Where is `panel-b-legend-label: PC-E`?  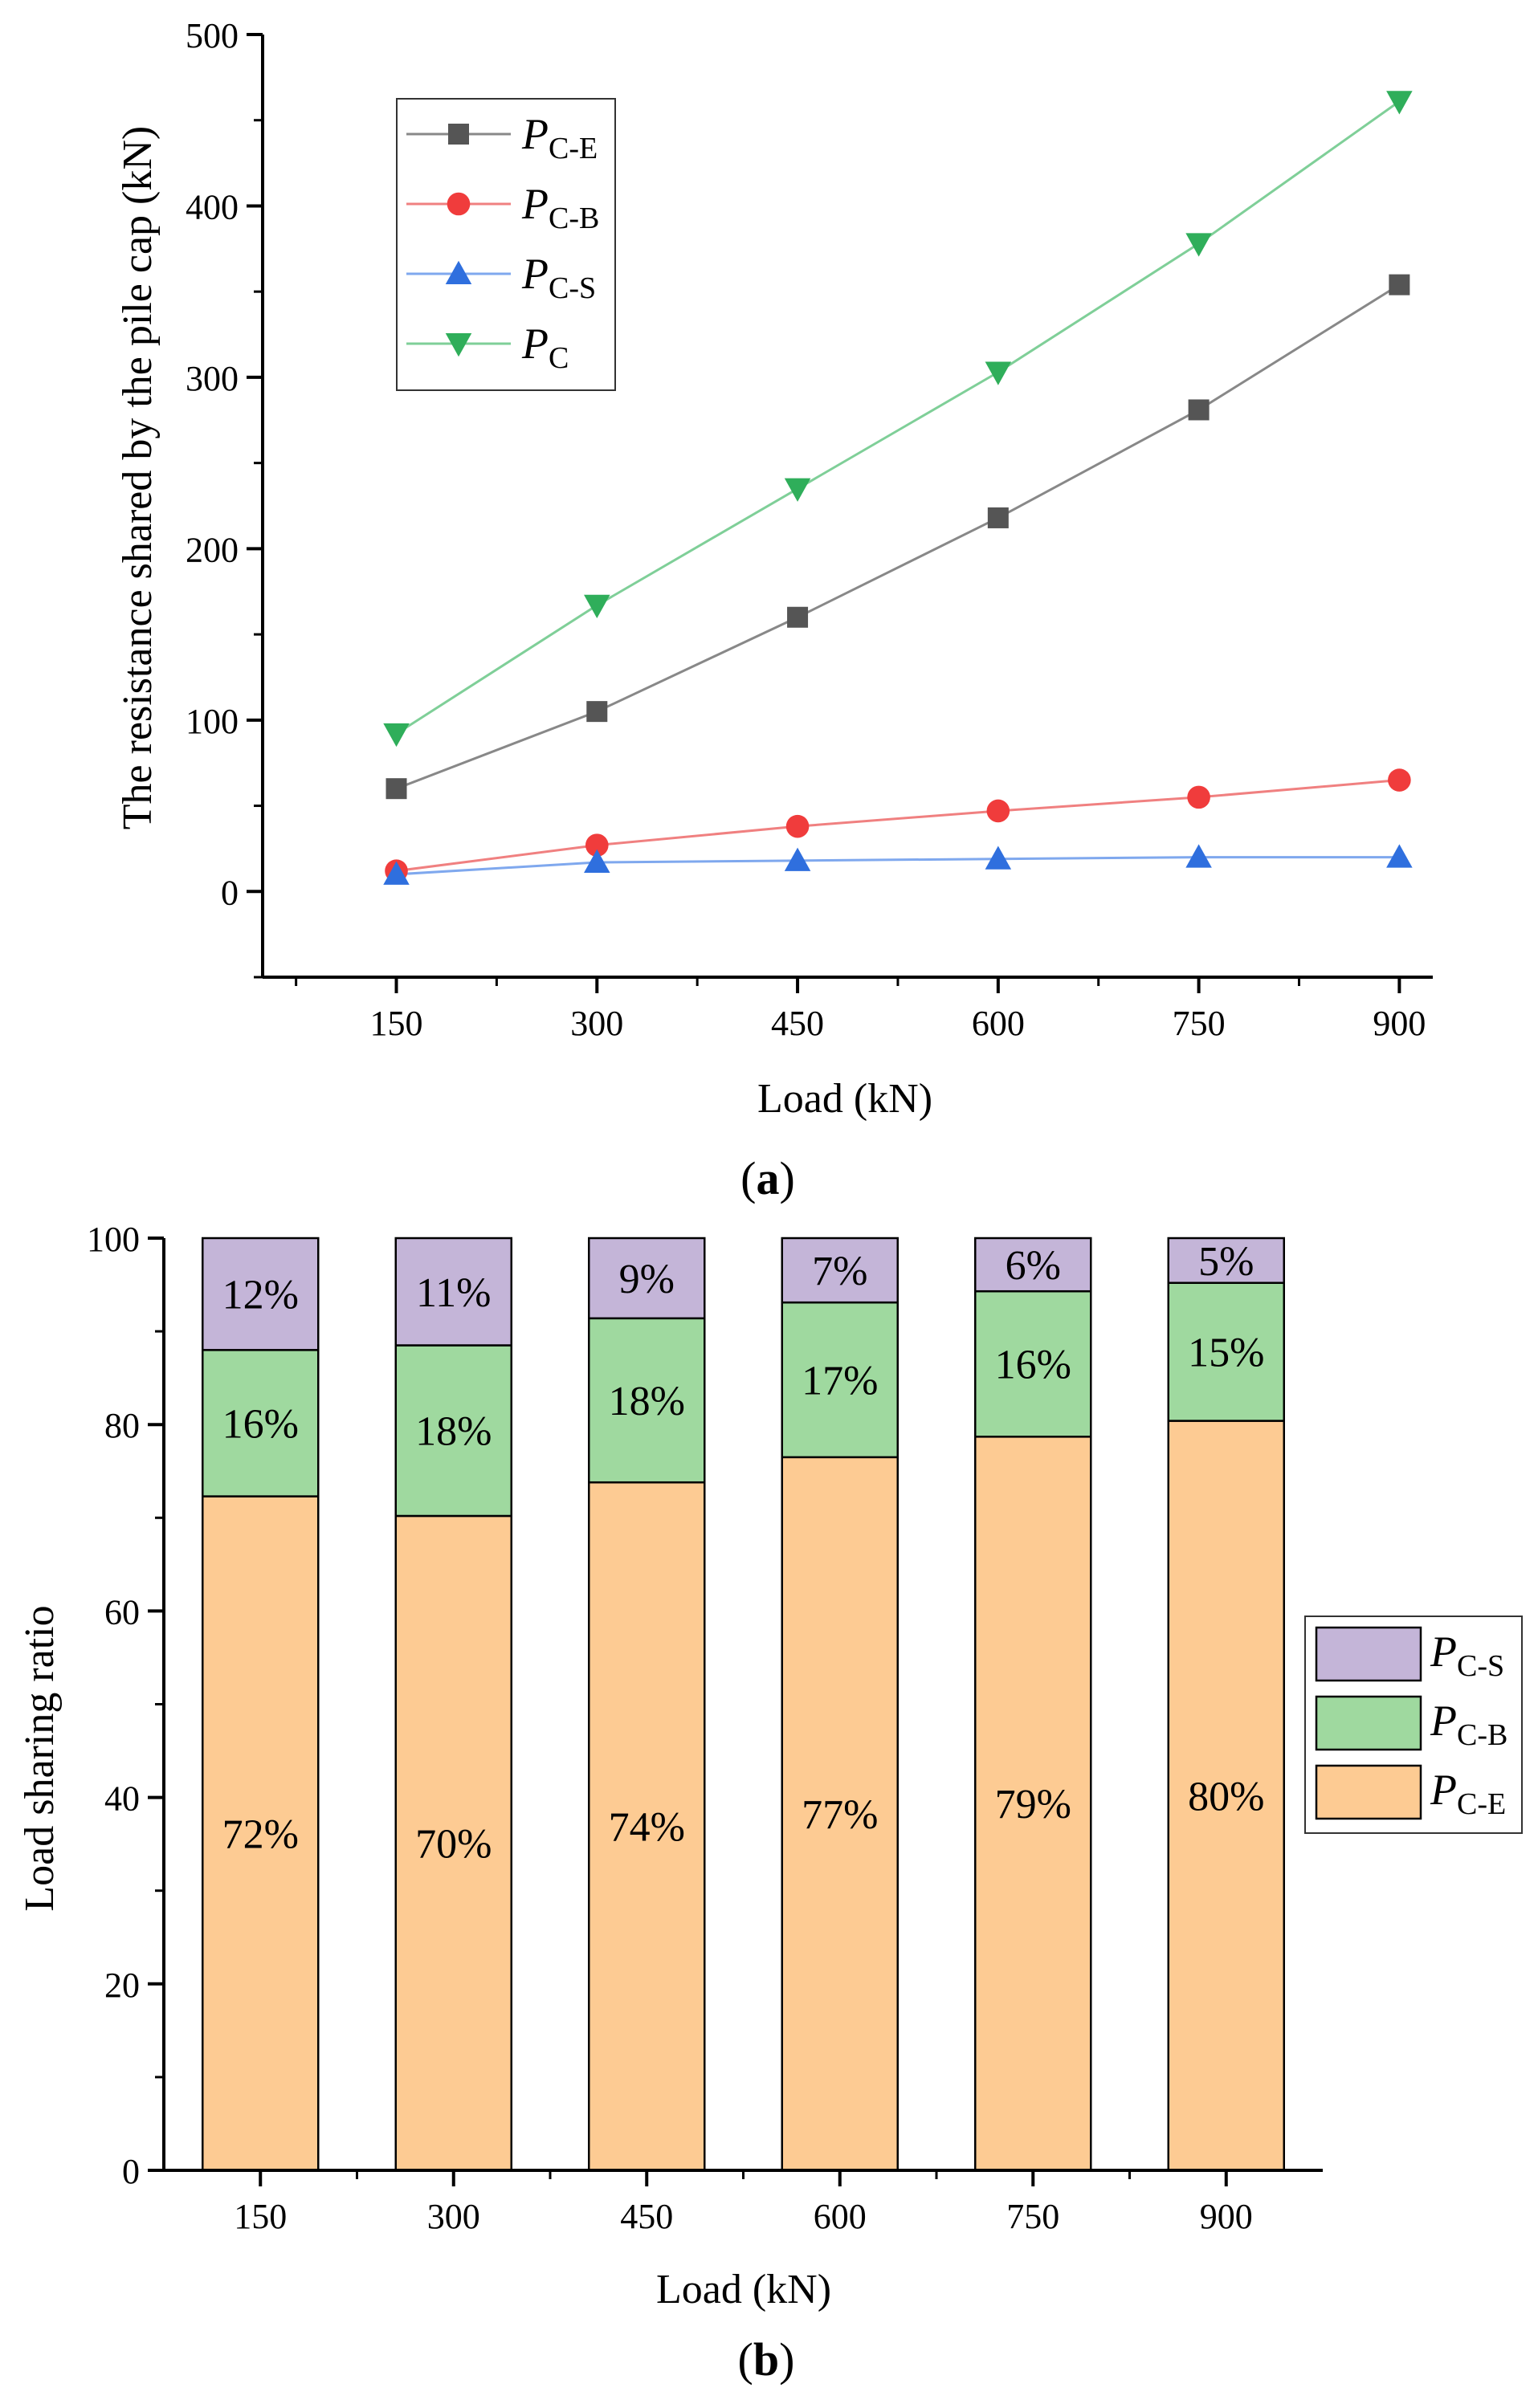 panel-b-legend-label: PC-E is located at coordinates (1468, 1793).